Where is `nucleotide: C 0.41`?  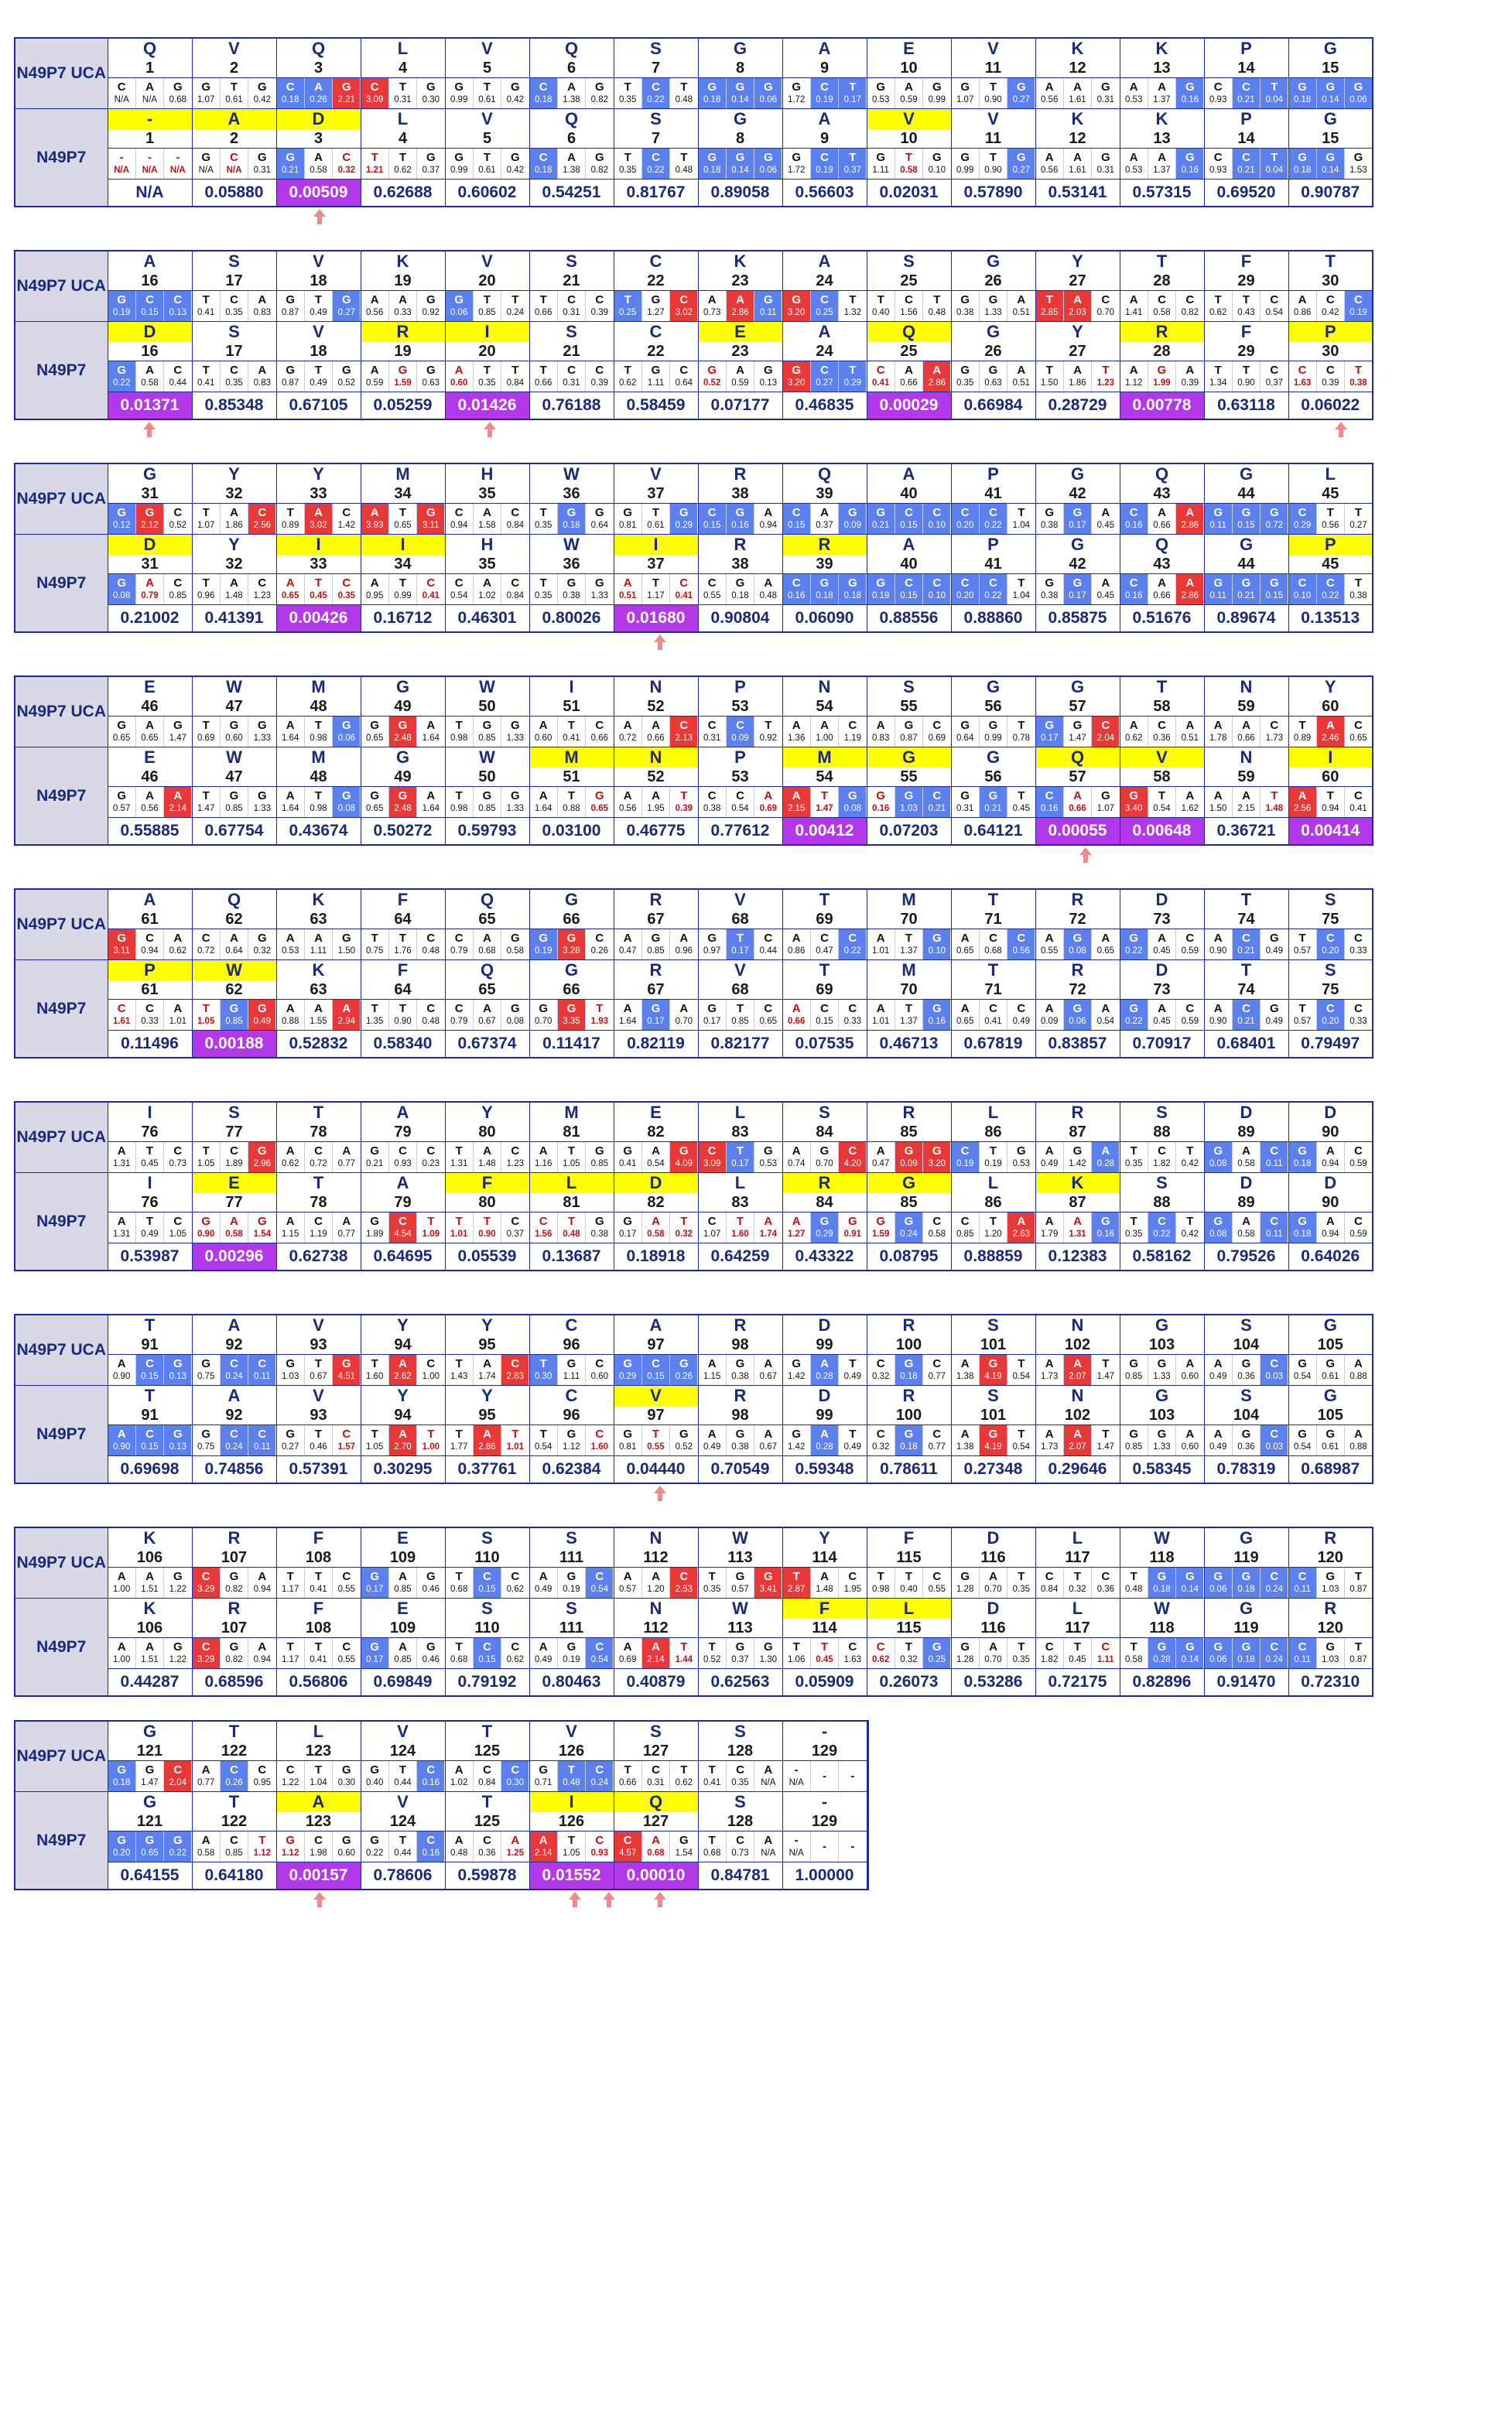 nucleotide: C 0.41 is located at coordinates (993, 1015).